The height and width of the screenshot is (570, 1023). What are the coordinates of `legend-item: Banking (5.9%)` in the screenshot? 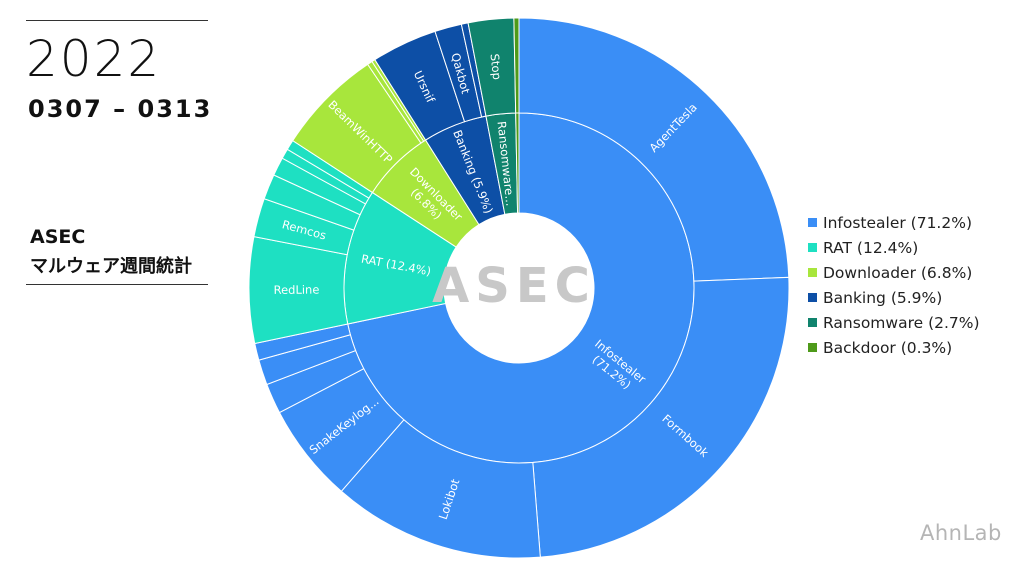 It's located at (894, 297).